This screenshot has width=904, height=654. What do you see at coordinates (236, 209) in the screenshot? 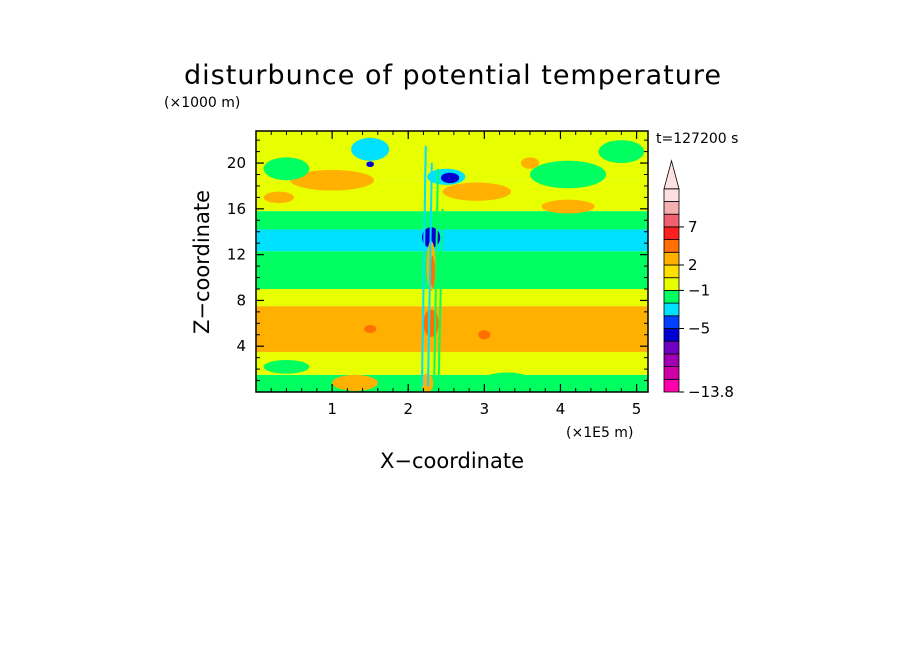
I see `y-tick-label: 16` at bounding box center [236, 209].